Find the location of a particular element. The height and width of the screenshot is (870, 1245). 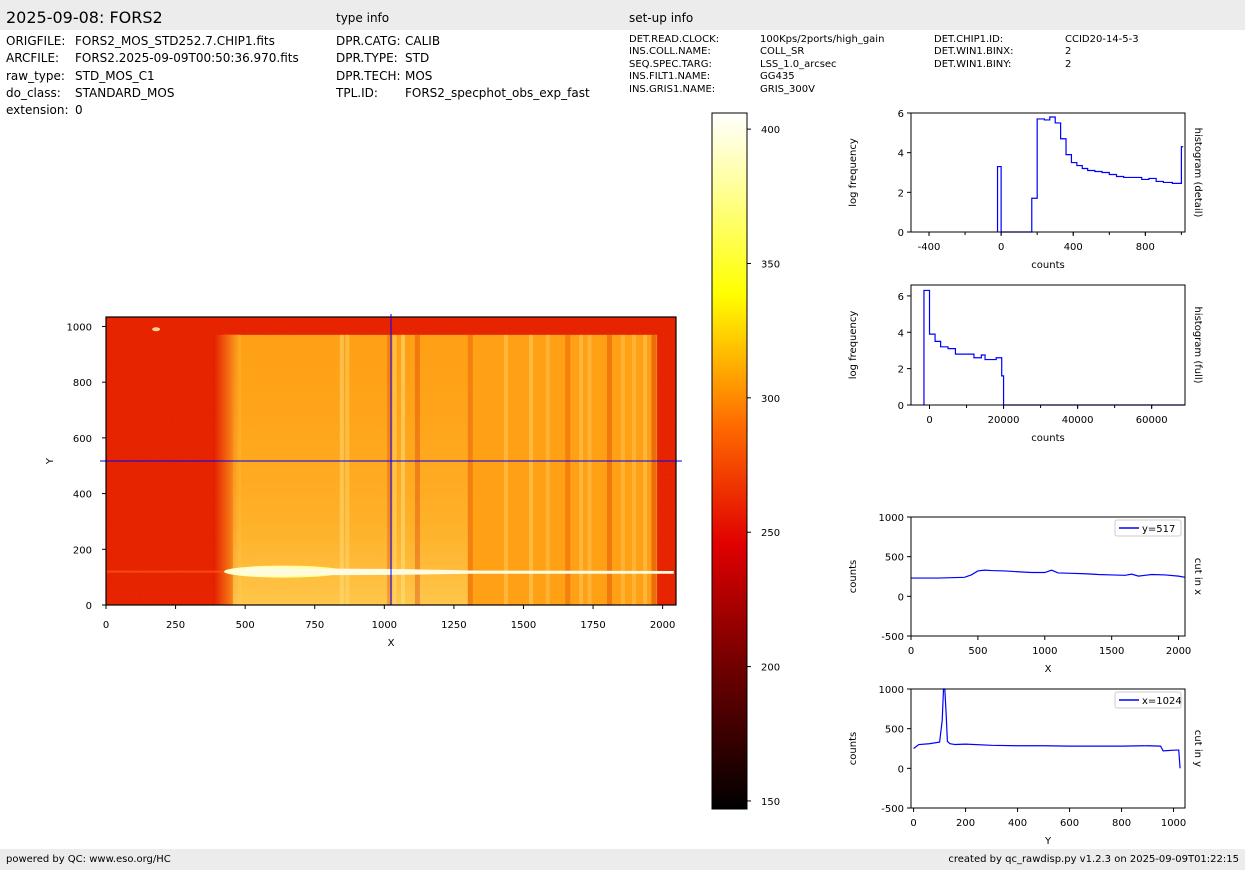

type-info-keys: DPR.CATG: DPR.TYPE: DPR.TECH: TPL.ID: is located at coordinates (368, 67).